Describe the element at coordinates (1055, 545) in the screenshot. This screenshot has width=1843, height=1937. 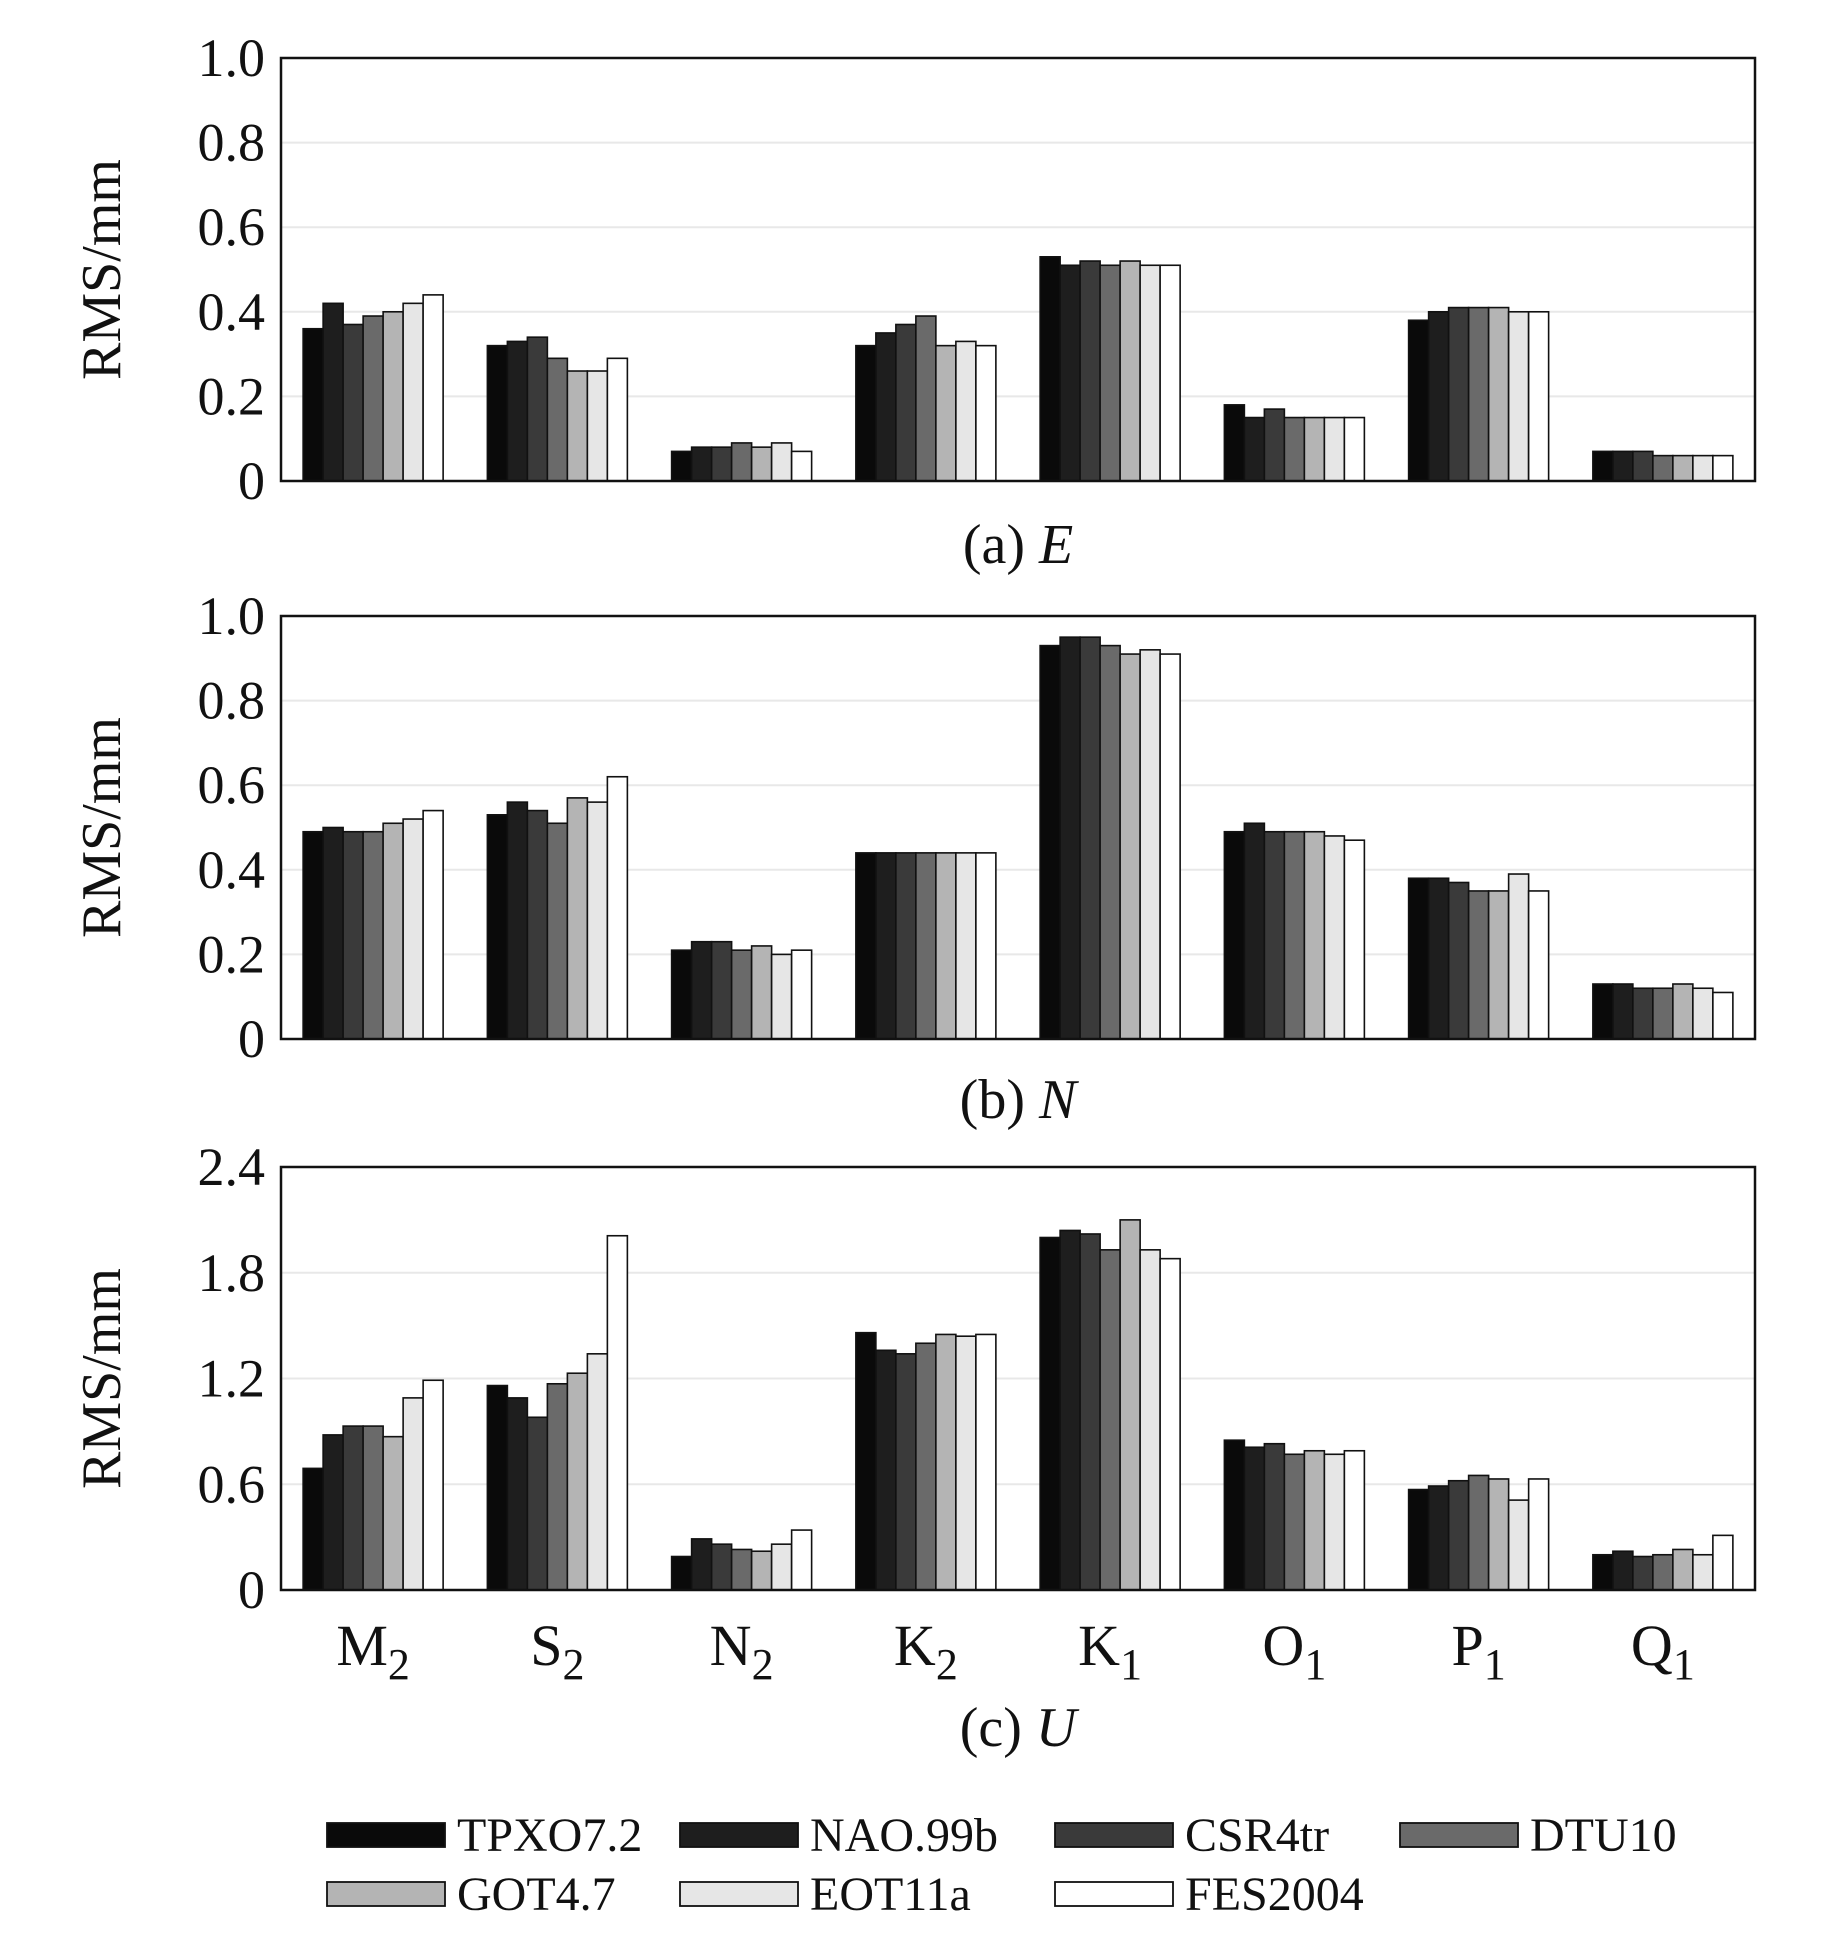
I see `caption-variable: E` at that location.